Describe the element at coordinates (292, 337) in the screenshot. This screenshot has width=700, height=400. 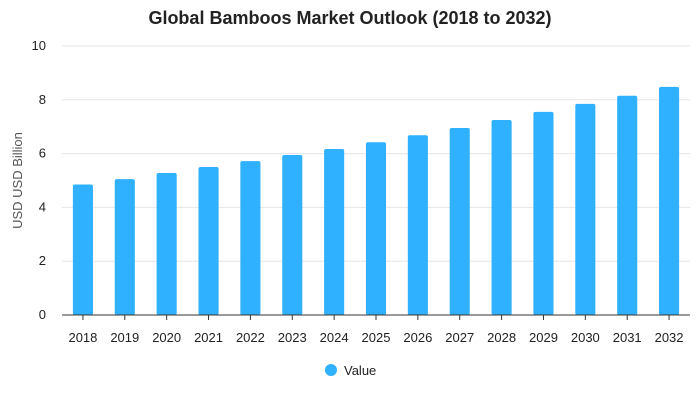
I see `x-tick-label-2023: 2023` at that location.